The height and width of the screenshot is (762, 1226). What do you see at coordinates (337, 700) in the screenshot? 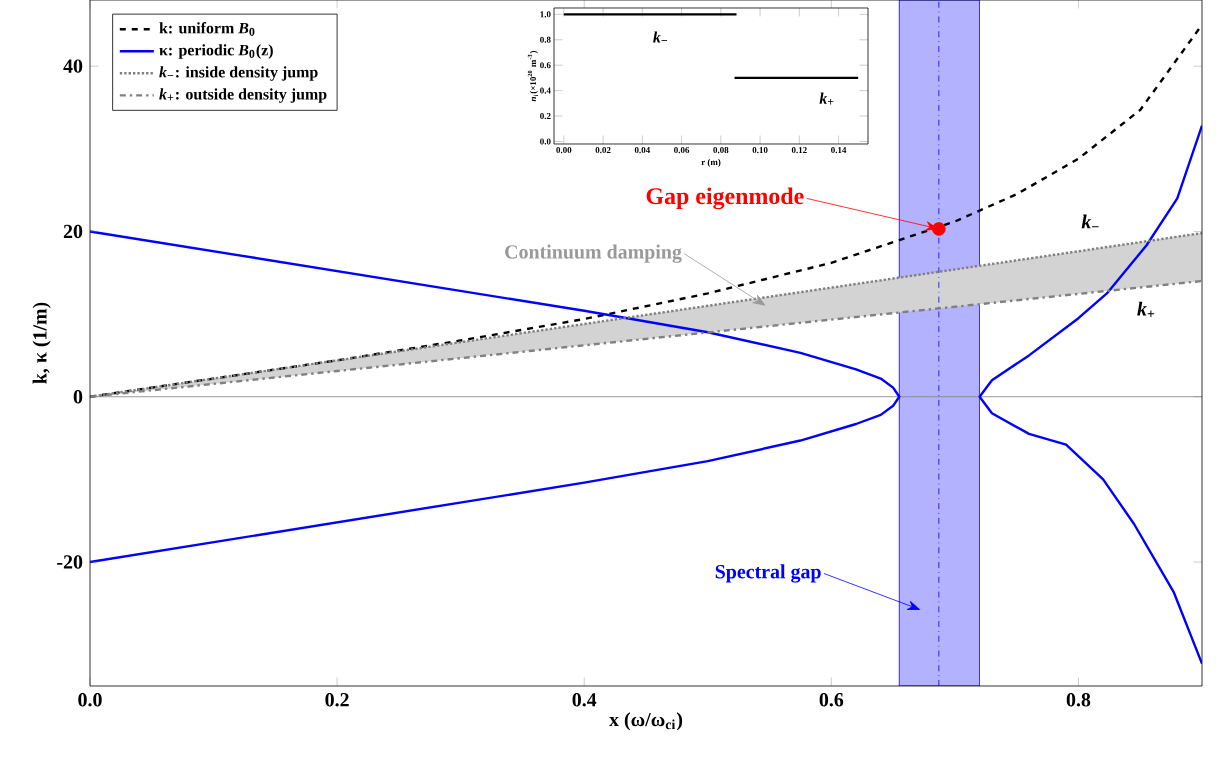
I see `x-tick-label: 0.2` at bounding box center [337, 700].